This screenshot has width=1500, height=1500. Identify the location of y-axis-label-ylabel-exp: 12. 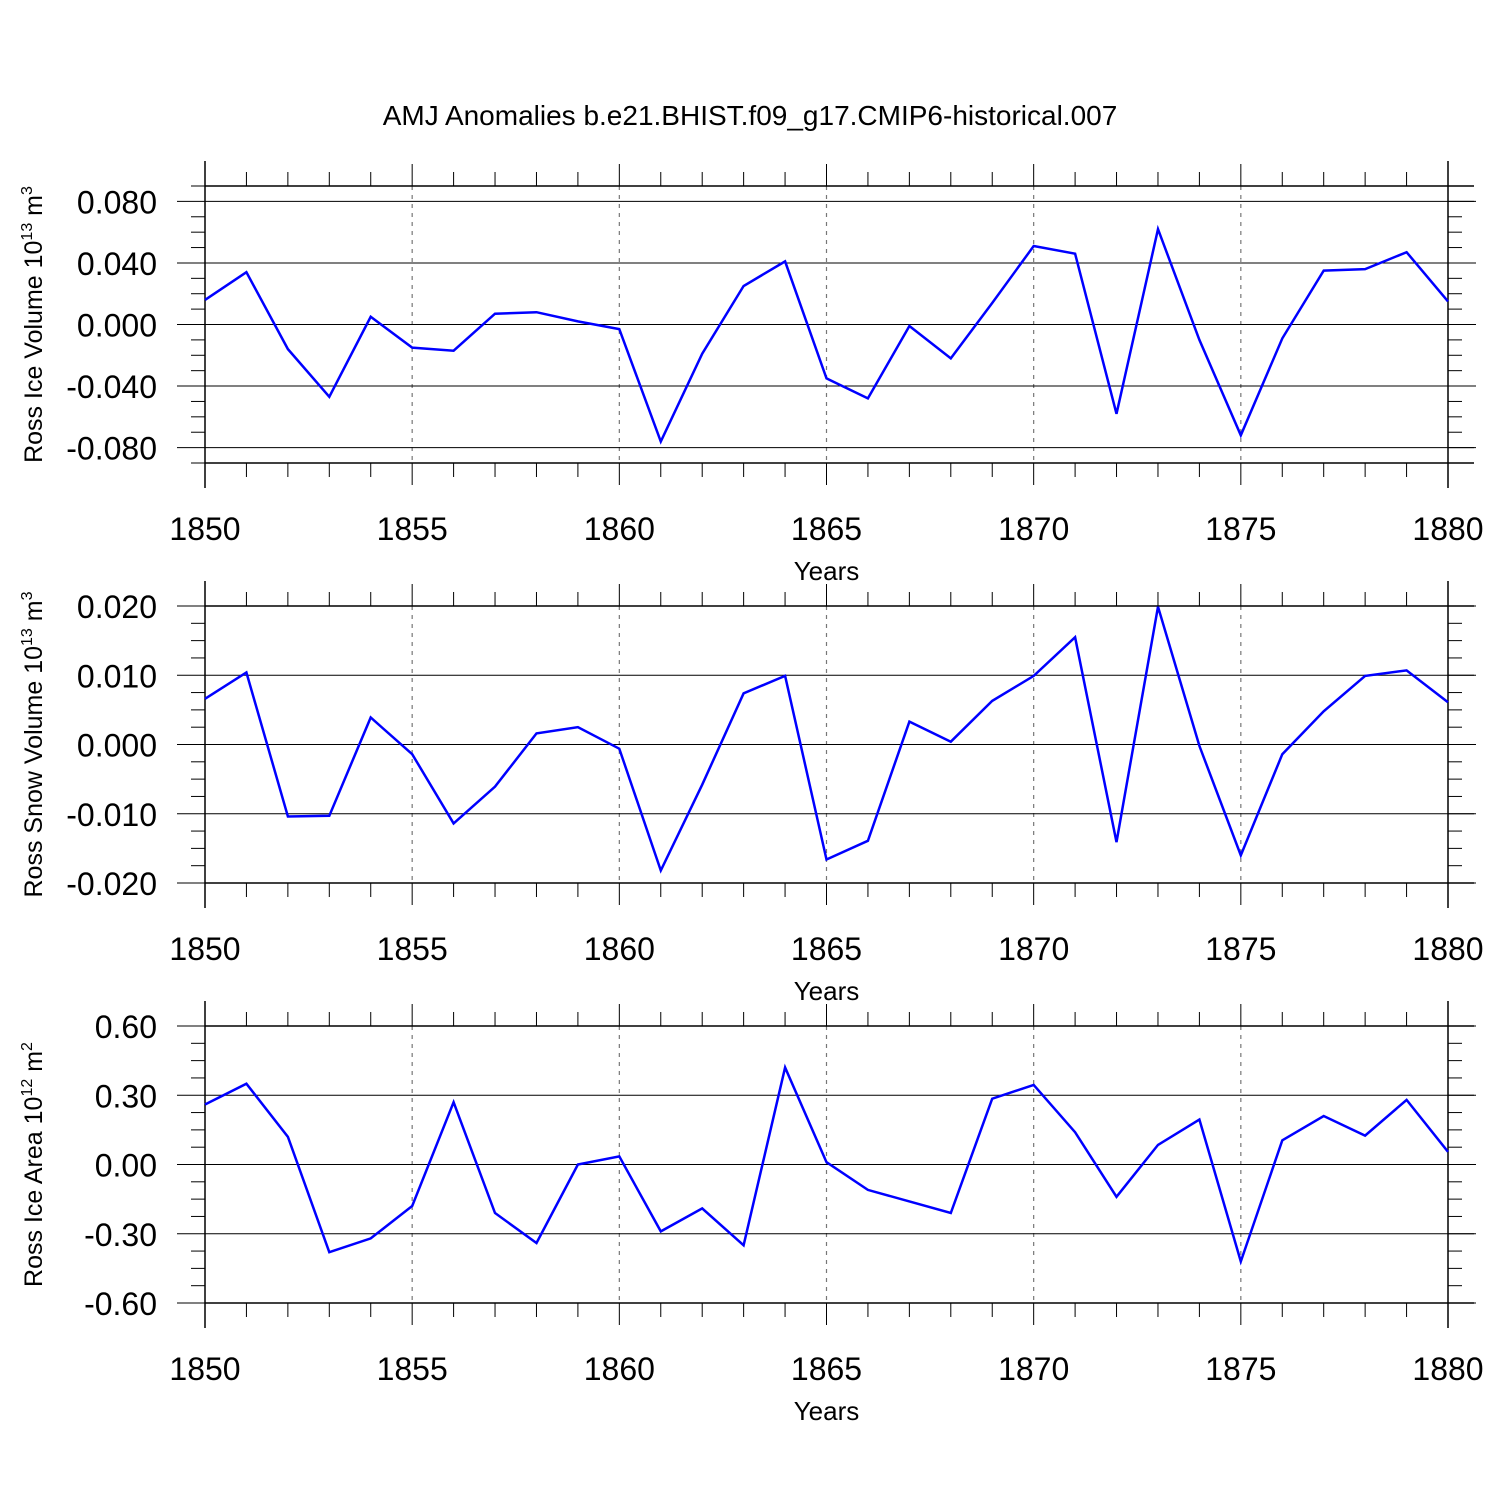
(27, 1088).